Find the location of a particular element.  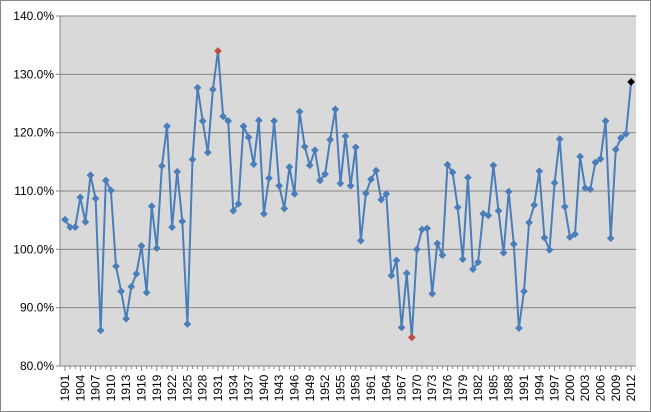

x-tick-label: 1988 is located at coordinates (509, 387).